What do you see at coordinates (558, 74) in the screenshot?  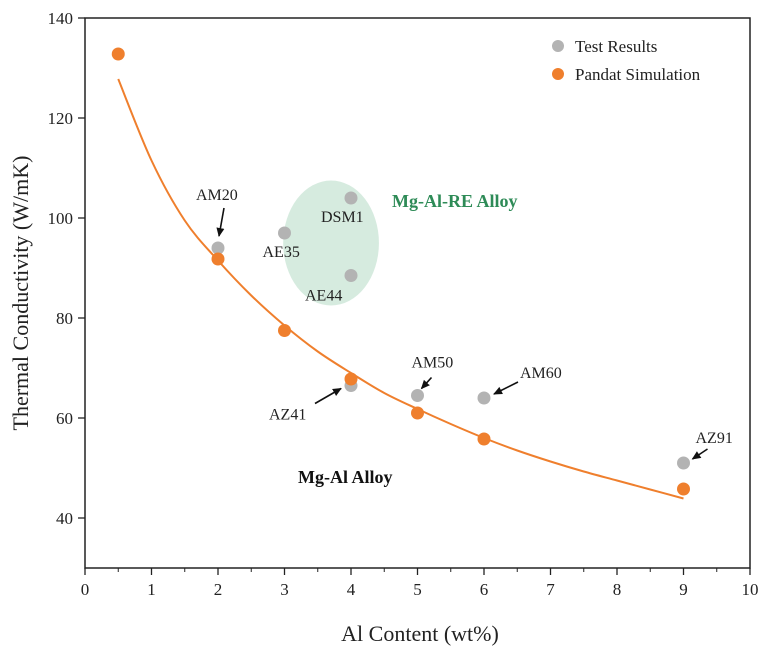 I see `legend-marker-pandat-simulation` at bounding box center [558, 74].